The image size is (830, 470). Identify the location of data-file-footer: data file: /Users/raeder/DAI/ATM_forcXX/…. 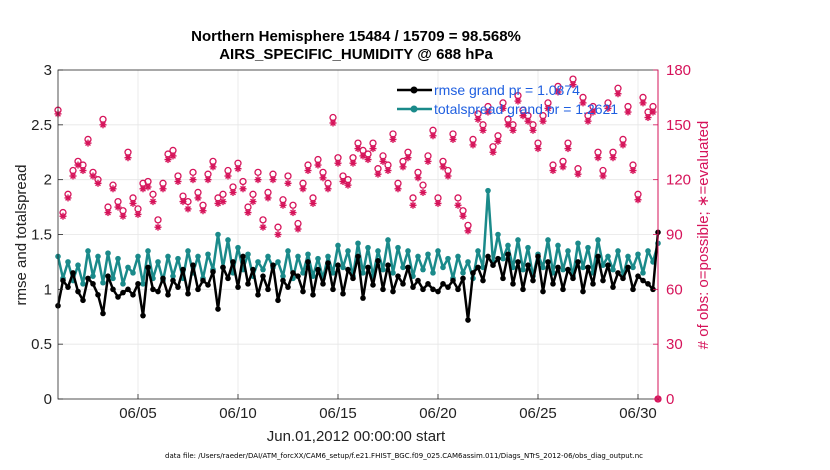
(404, 456).